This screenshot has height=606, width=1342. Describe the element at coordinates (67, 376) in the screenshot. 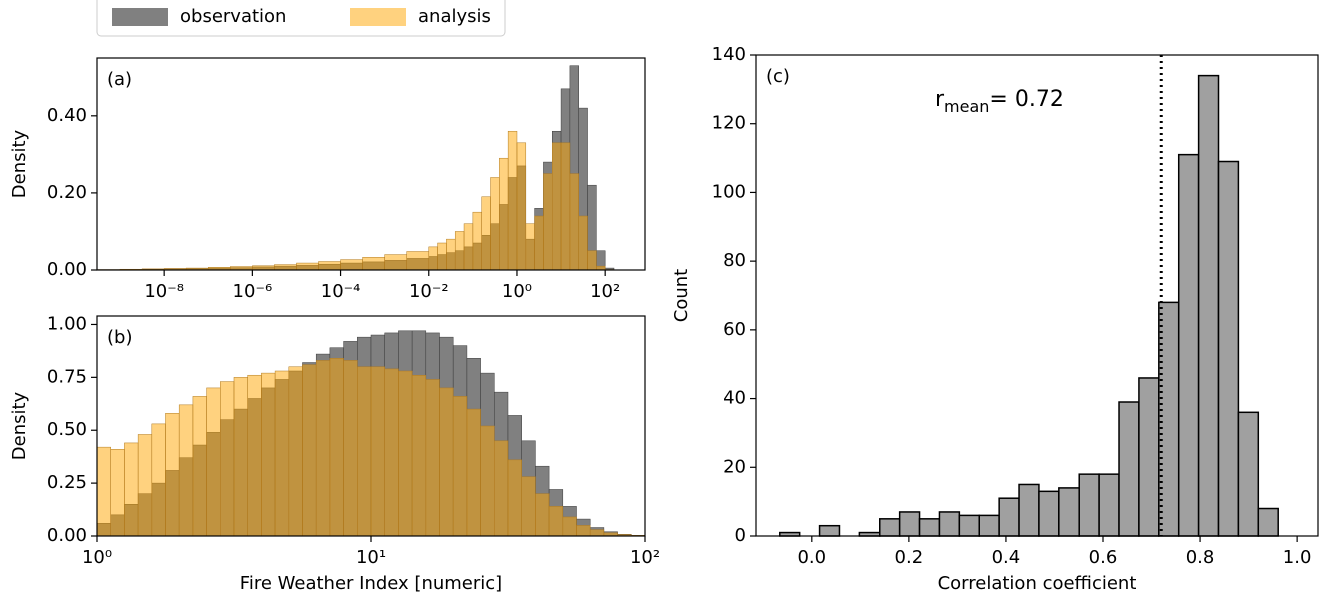

I see `y-tick-label: 0.75` at that location.